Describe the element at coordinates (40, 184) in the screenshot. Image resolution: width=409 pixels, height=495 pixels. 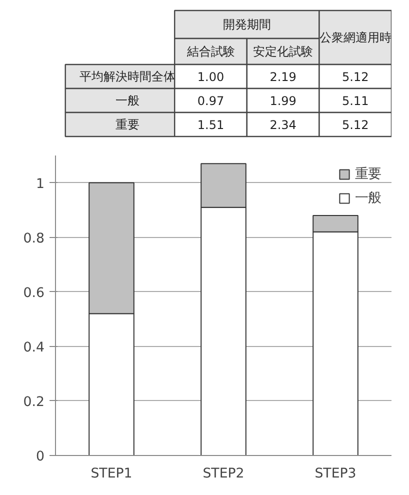
I see `y-tick-label: 1` at that location.